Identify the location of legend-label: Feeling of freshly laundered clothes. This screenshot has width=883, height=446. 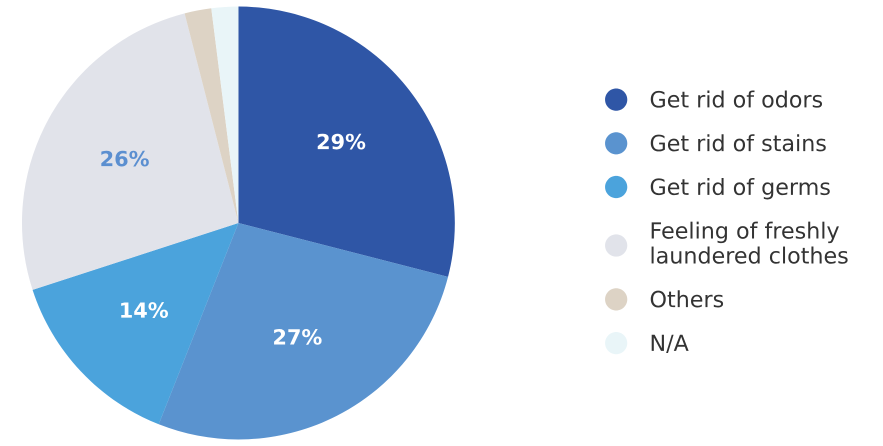
(750, 243).